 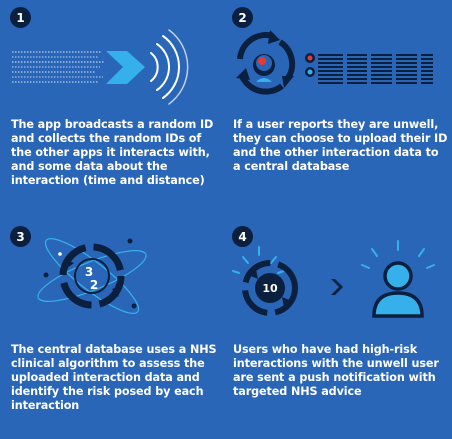 I want to click on signal-waves-icon, so click(x=169, y=67).